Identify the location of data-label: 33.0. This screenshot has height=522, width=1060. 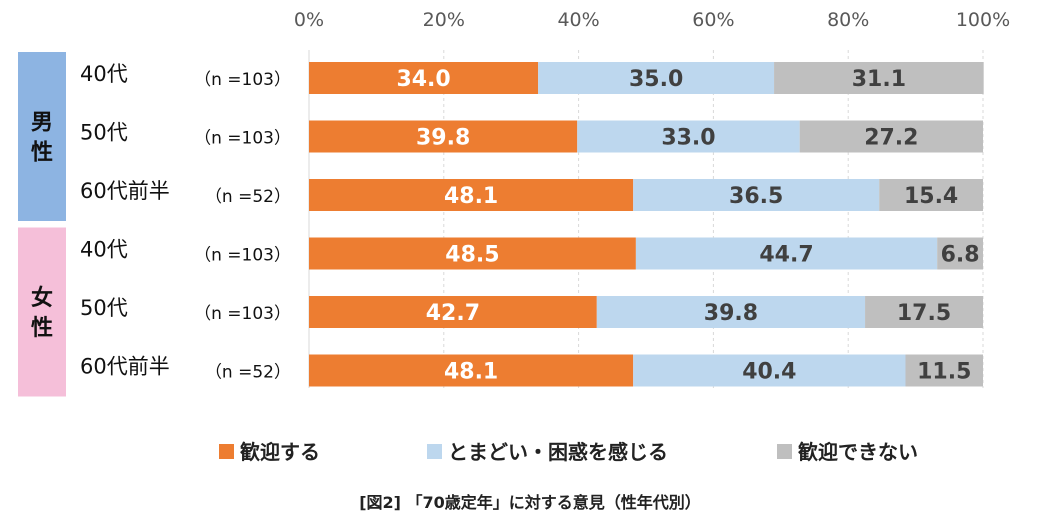
(688, 138).